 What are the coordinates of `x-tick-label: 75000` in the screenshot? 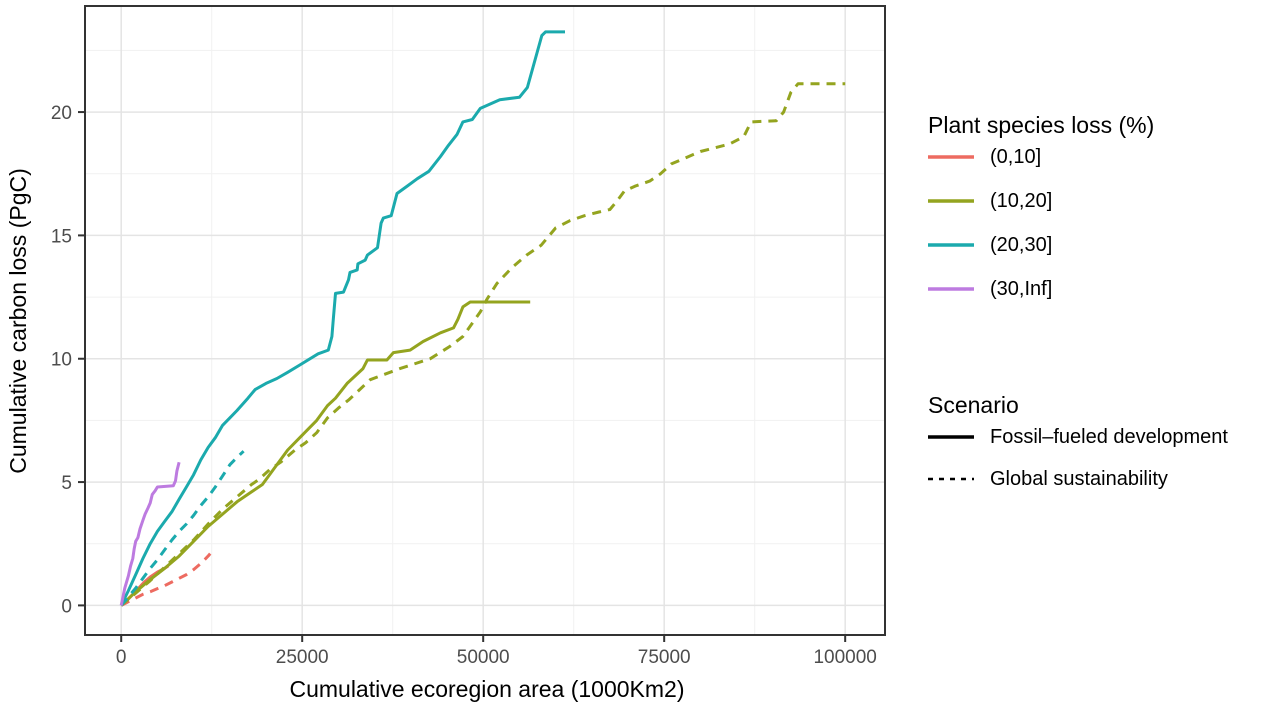 It's located at (664, 657).